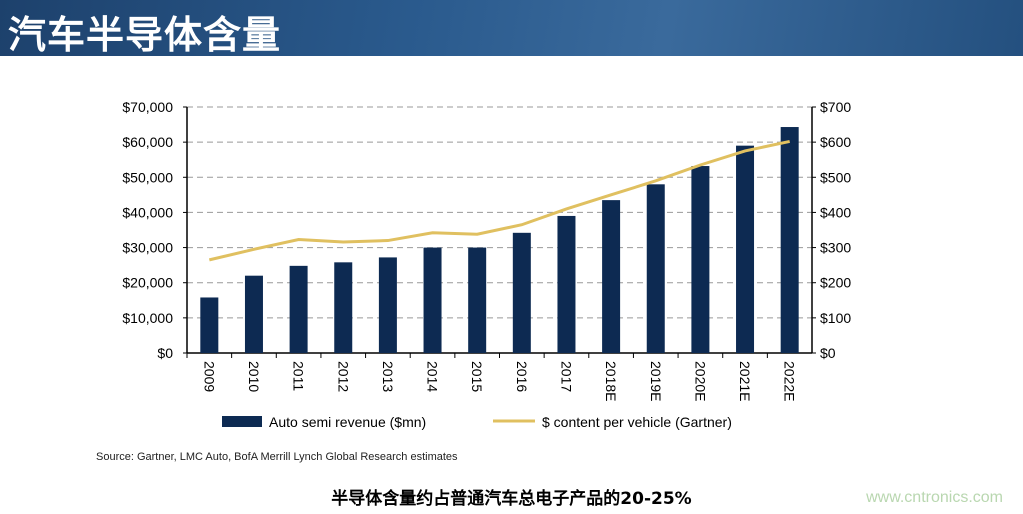  Describe the element at coordinates (835, 177) in the screenshot. I see `right-axis-tick-label: $500` at that location.